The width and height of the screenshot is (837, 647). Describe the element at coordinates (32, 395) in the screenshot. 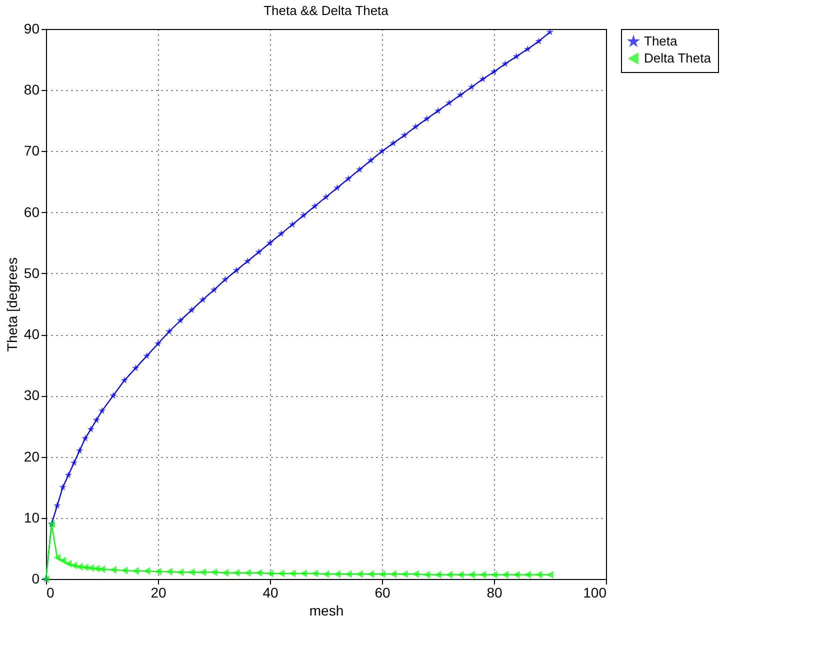

I see `y-tick-label: 30` at that location.